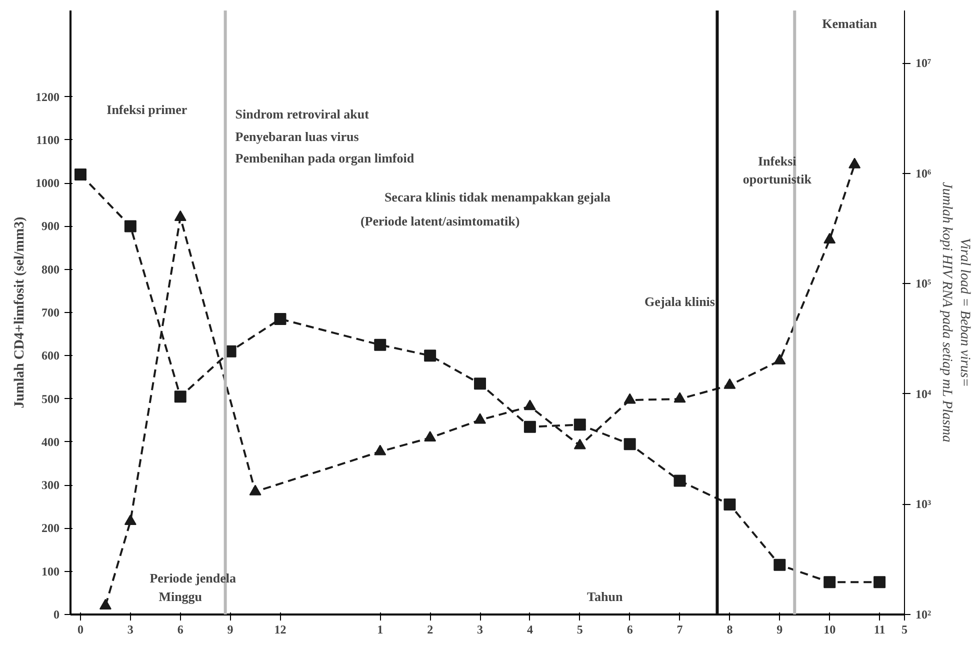  I want to click on y-tick-label: 1100, so click(48, 139).